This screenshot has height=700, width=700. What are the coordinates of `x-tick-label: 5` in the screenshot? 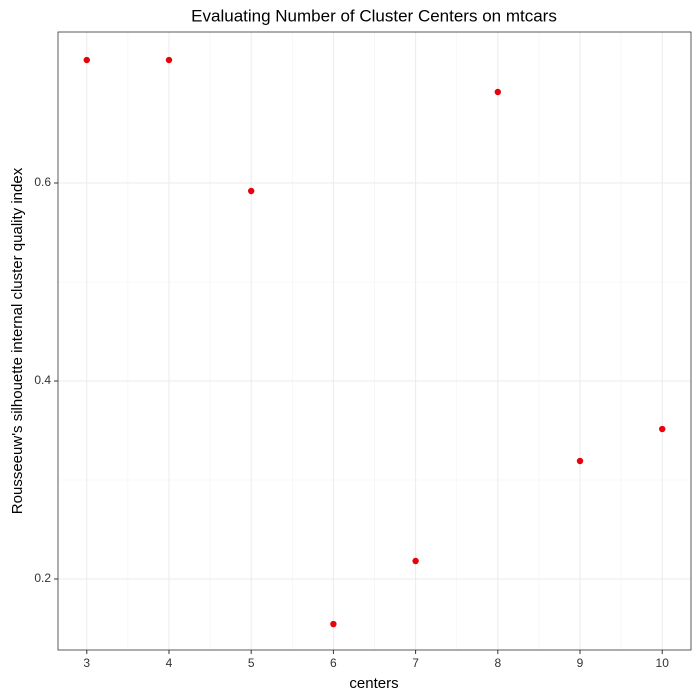 It's located at (251, 663).